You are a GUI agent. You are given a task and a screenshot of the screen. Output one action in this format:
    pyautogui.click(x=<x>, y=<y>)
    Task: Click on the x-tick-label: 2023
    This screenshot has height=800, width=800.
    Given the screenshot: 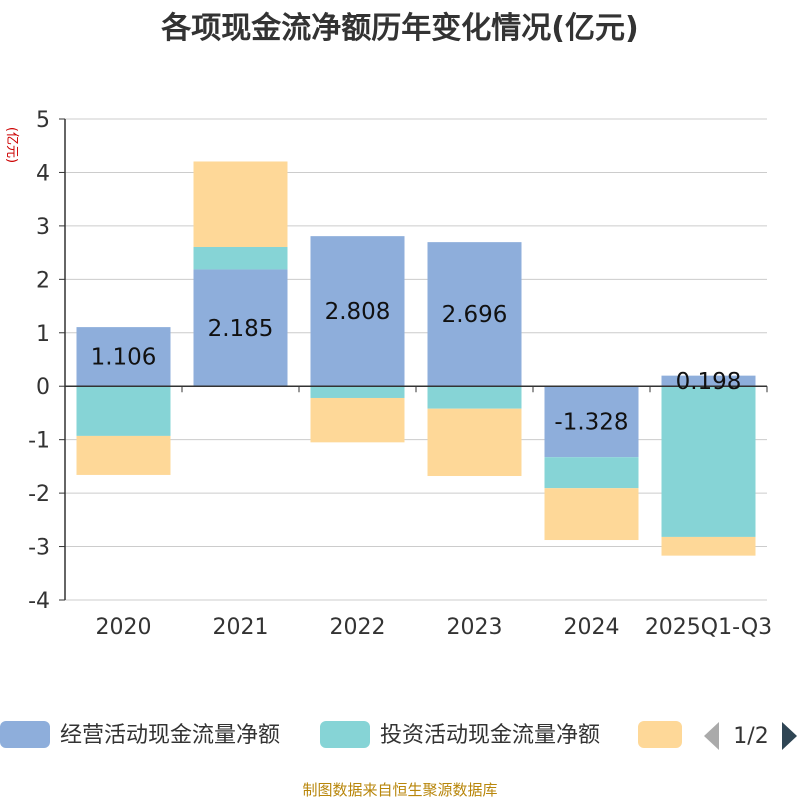 What is the action you would take?
    pyautogui.click(x=475, y=627)
    